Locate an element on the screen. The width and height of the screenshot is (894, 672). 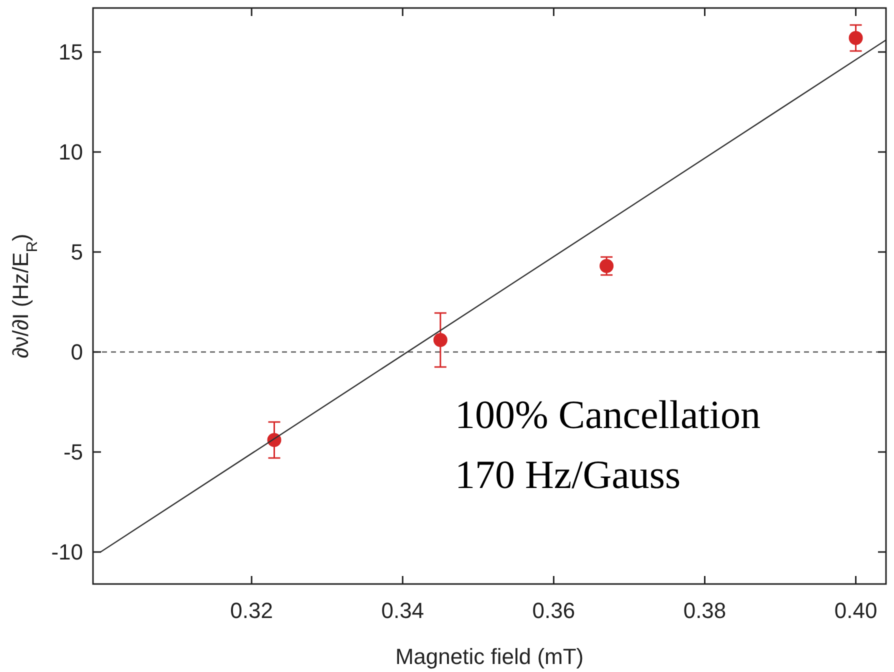
annotation: 170 Hz/Gauss is located at coordinates (568, 474).